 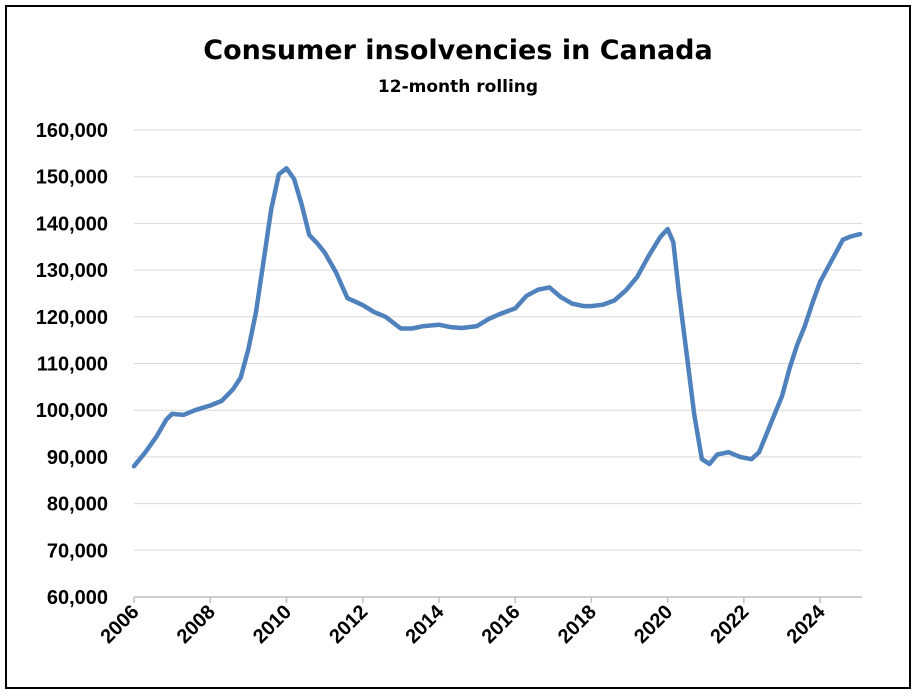 I want to click on y-tick-label: 90,000, so click(x=77, y=458).